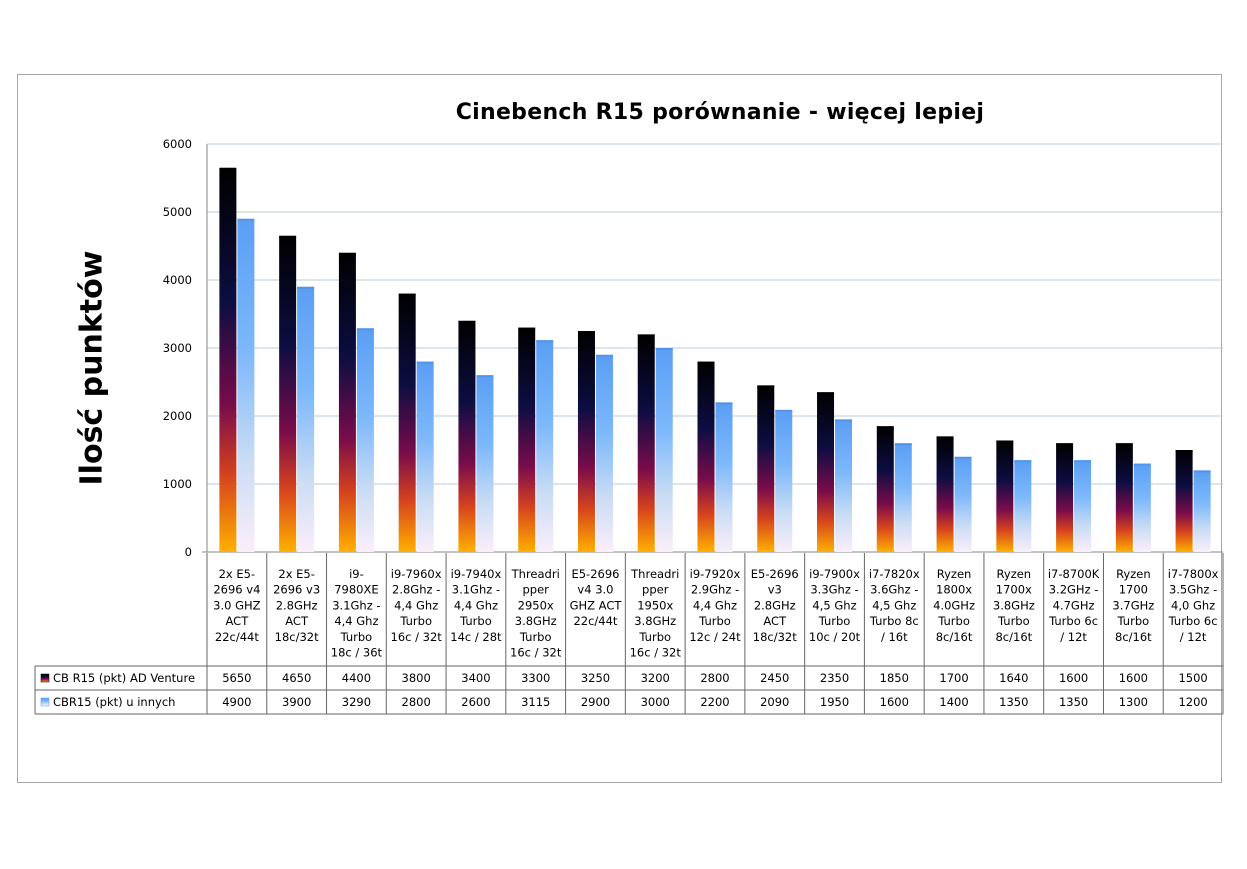 This screenshot has width=1247, height=869. I want to click on data-table-value: 2900, so click(595, 702).